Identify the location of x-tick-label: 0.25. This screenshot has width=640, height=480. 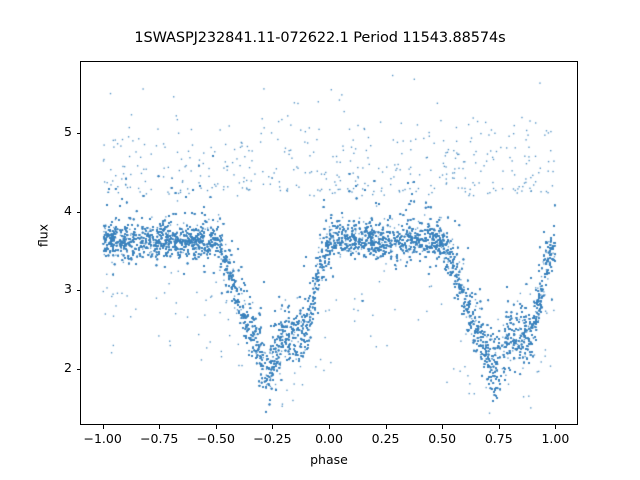
(385, 438).